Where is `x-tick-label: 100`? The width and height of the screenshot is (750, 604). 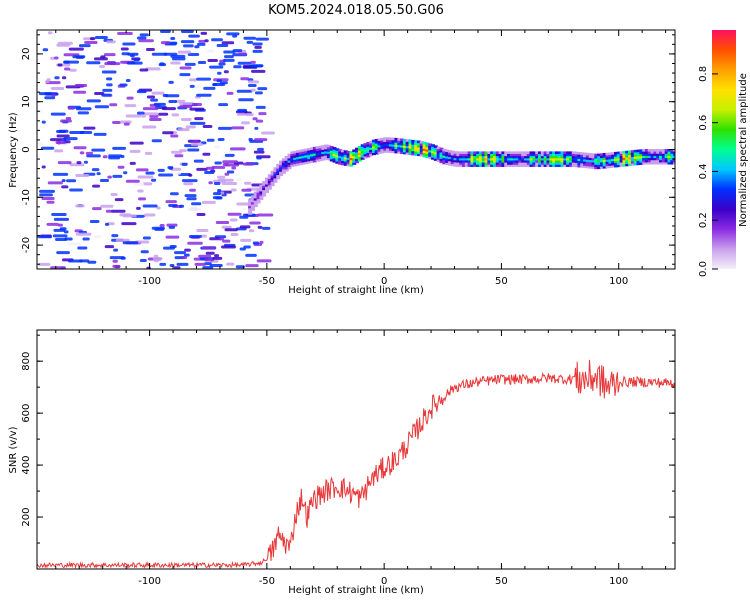
x-tick-label: 100 is located at coordinates (618, 581).